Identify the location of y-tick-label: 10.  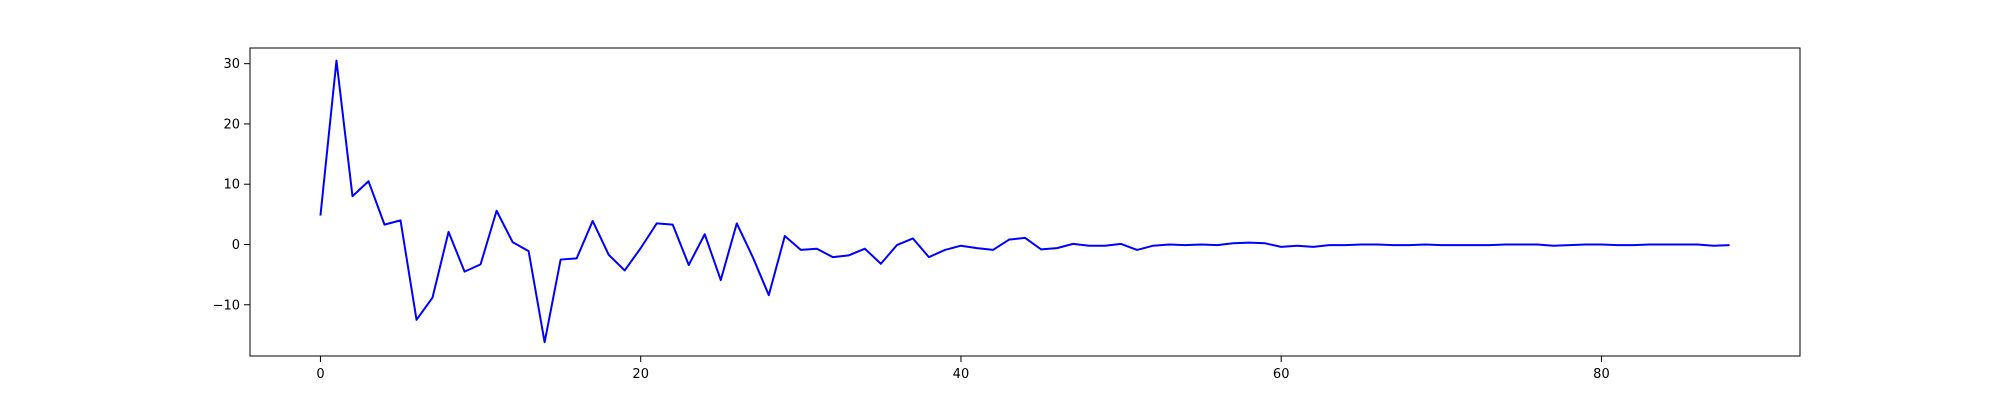
(231, 185).